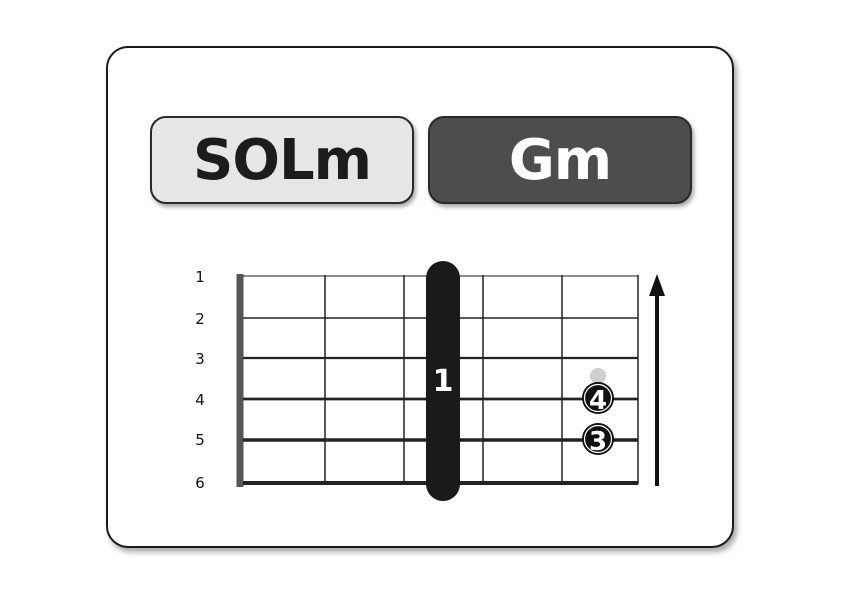 The width and height of the screenshot is (841, 595). I want to click on barre-finger-label: 1, so click(443, 381).